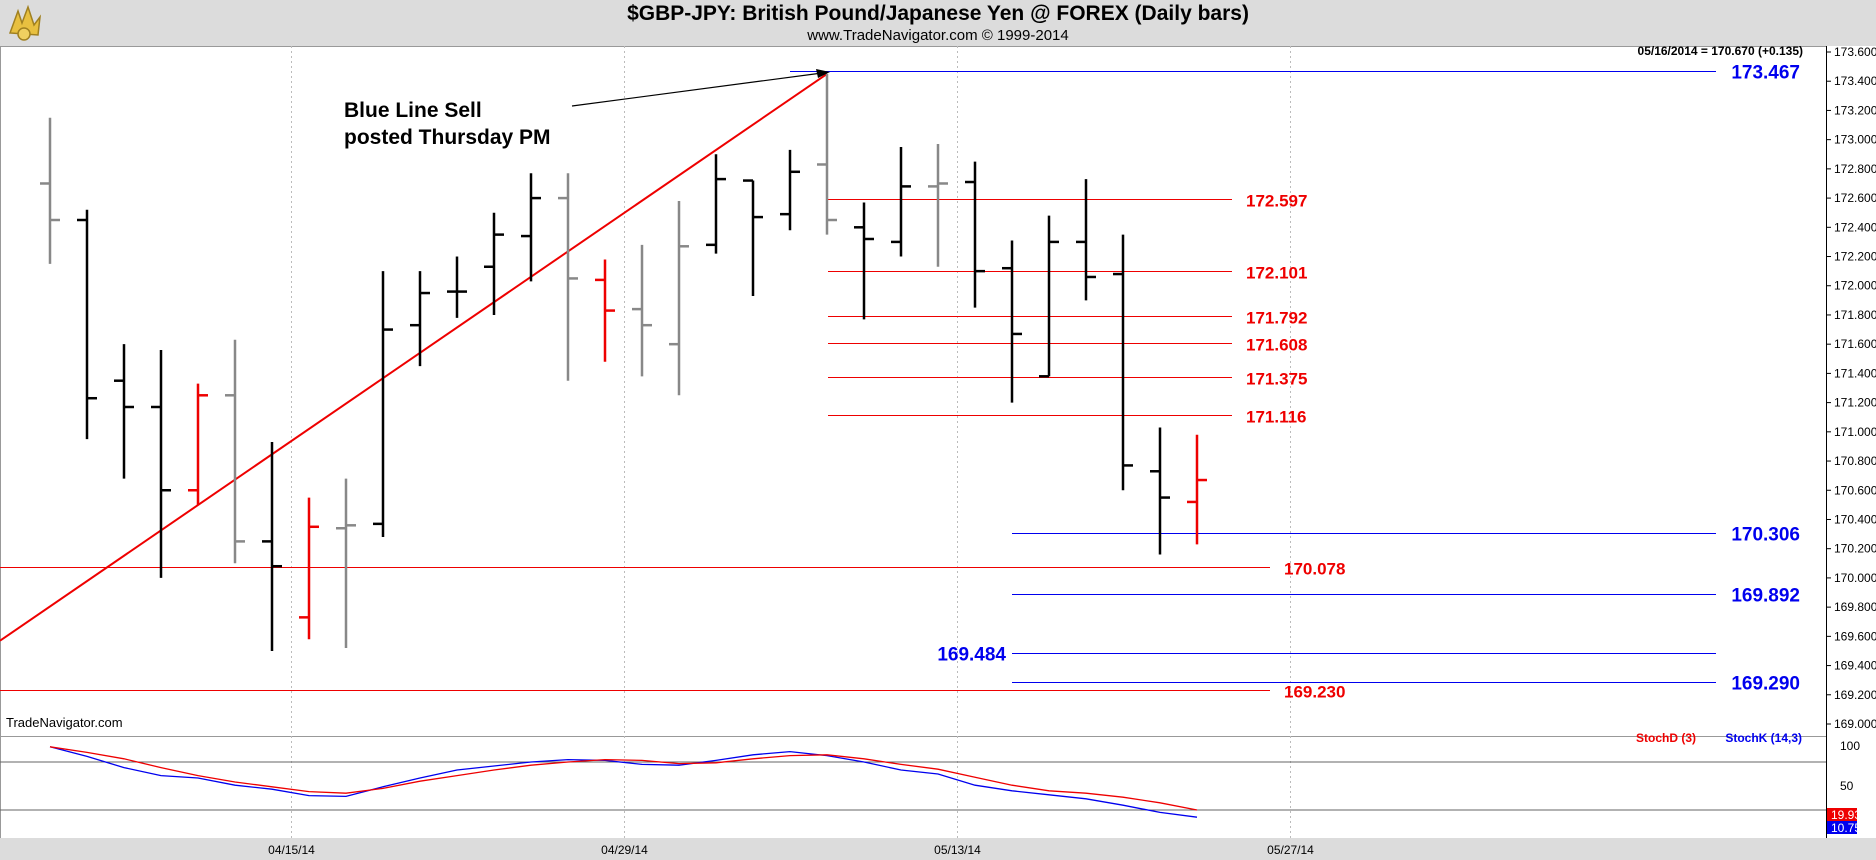 The width and height of the screenshot is (1876, 860). I want to click on blue-level-label: 169.892, so click(1765, 596).